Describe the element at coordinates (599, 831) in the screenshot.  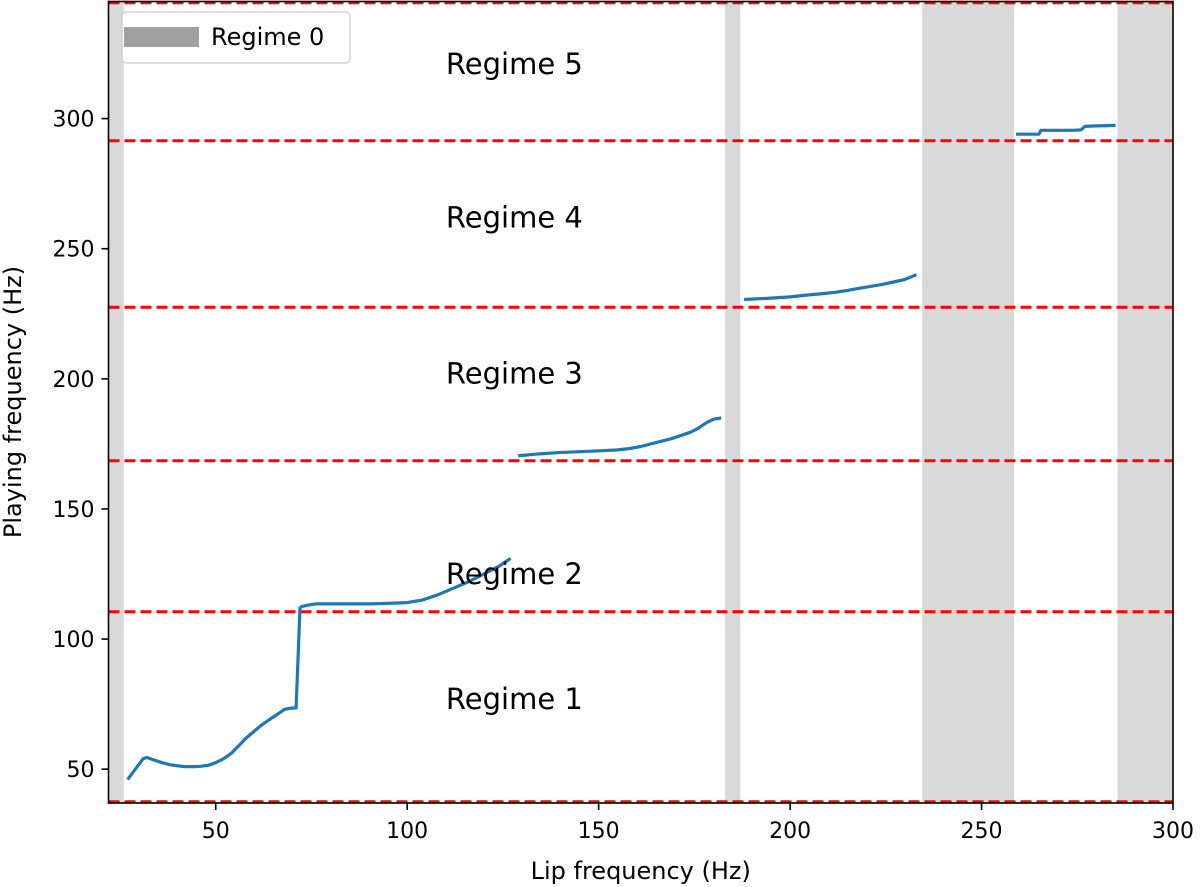
I see `x-tick-label: 150` at that location.